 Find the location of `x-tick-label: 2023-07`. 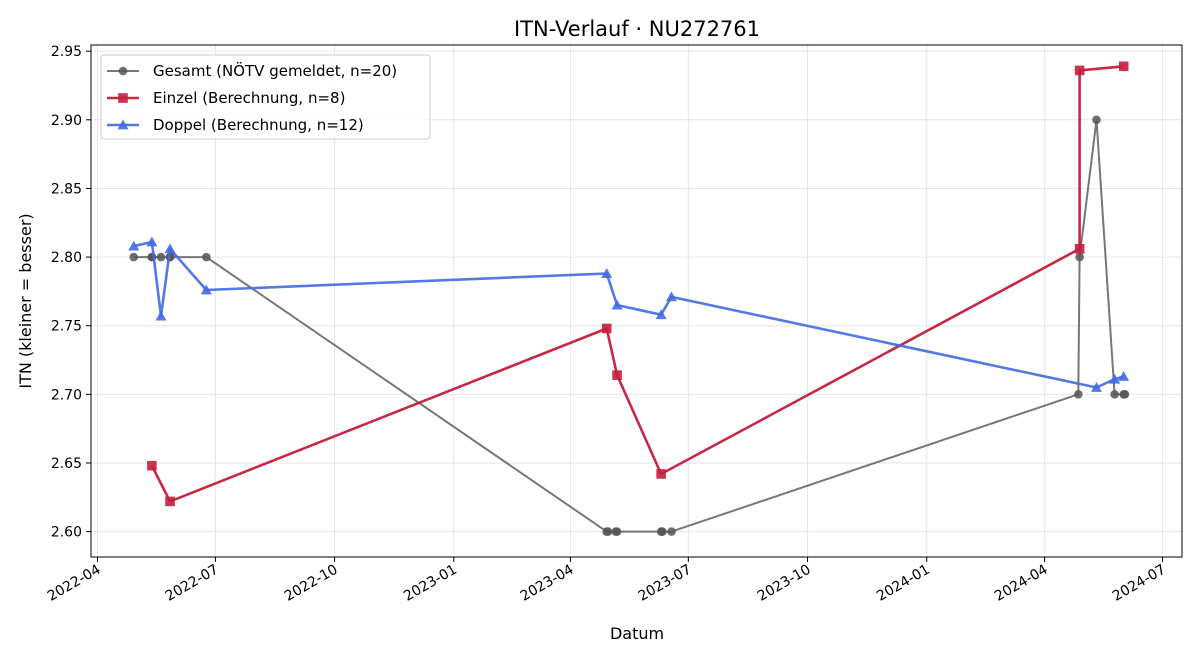

x-tick-label: 2023-07 is located at coordinates (665, 583).